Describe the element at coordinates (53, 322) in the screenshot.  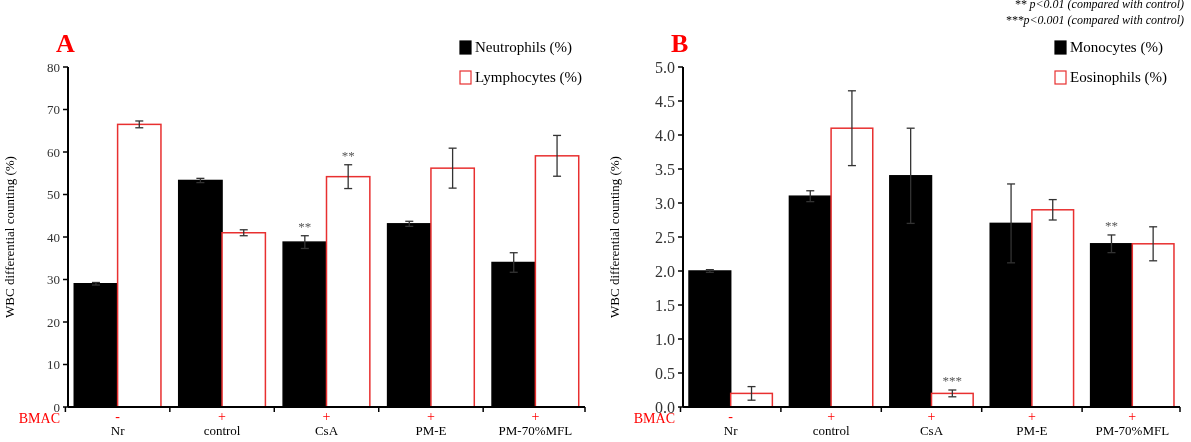
I see `y-tick-label: 20` at that location.